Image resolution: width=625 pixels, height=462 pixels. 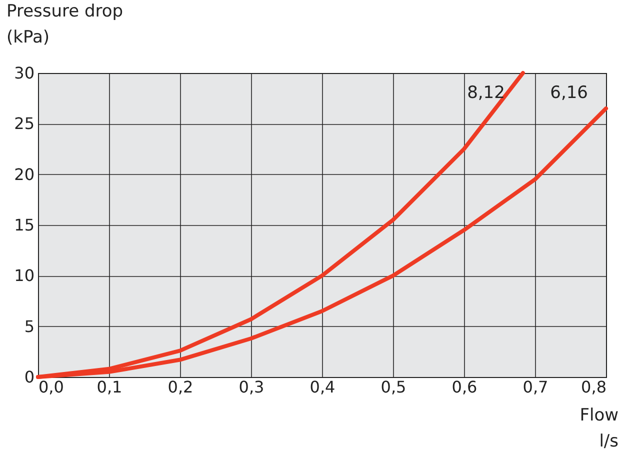 I want to click on x-tick-label: 0,2, so click(x=181, y=387).